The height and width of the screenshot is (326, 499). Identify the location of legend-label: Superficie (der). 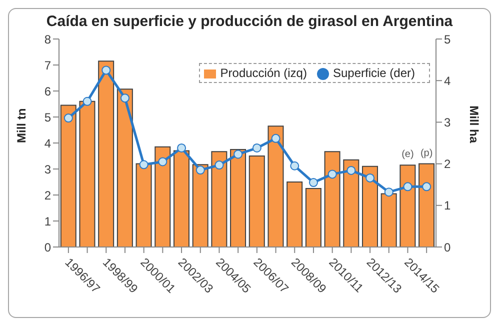
(373, 73).